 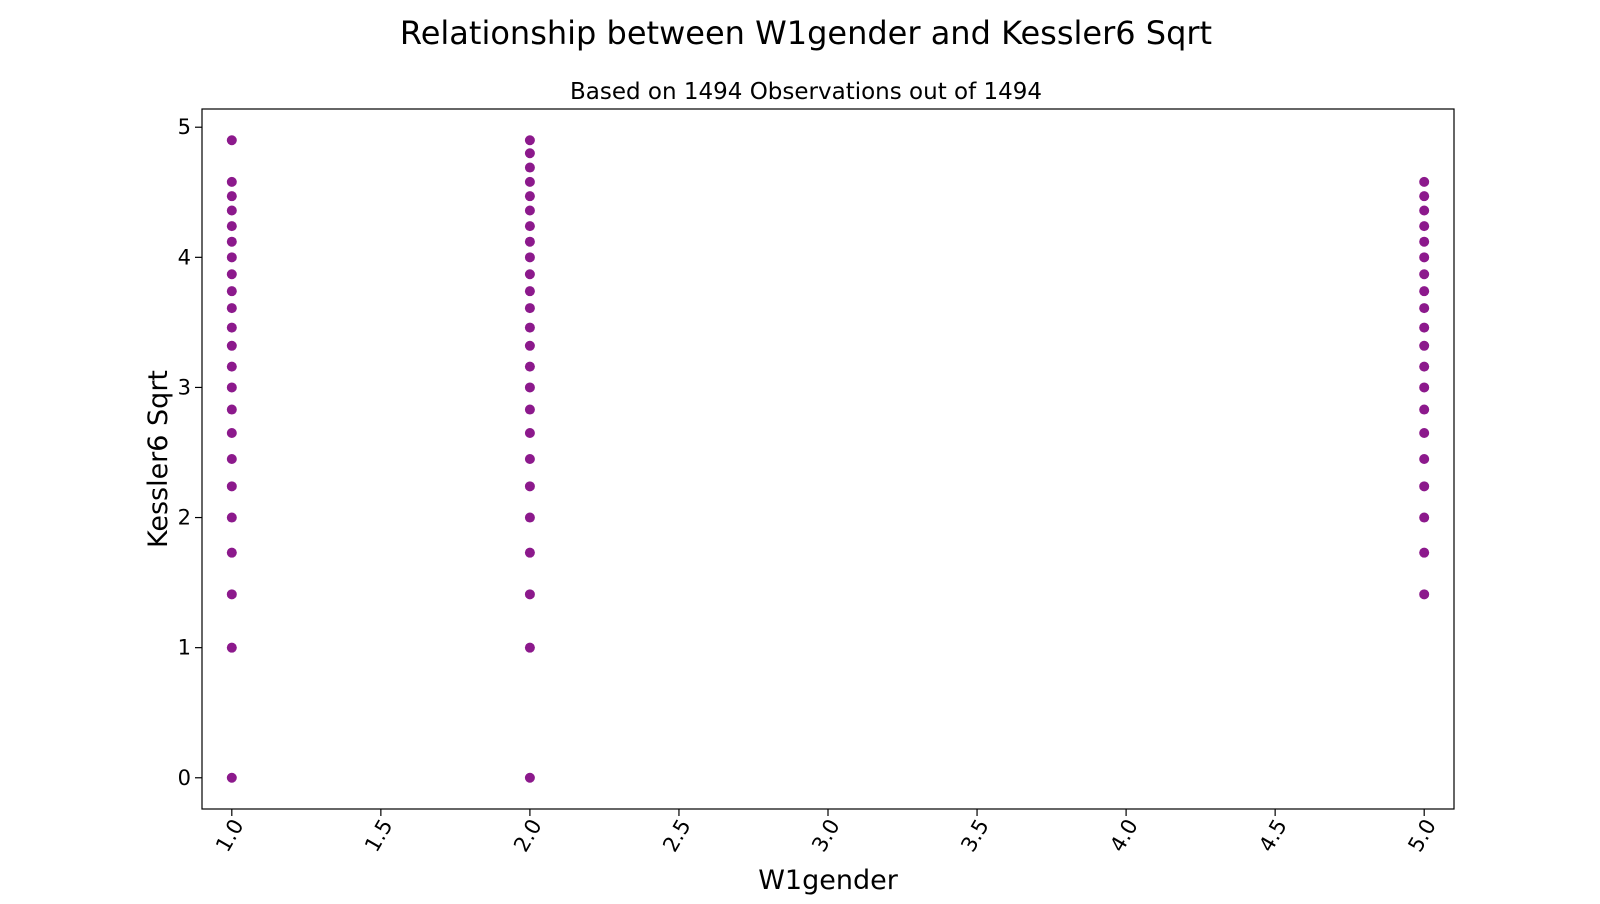 I want to click on chart-subtitle: Based on 1494 Observations out of 1494, so click(x=806, y=92).